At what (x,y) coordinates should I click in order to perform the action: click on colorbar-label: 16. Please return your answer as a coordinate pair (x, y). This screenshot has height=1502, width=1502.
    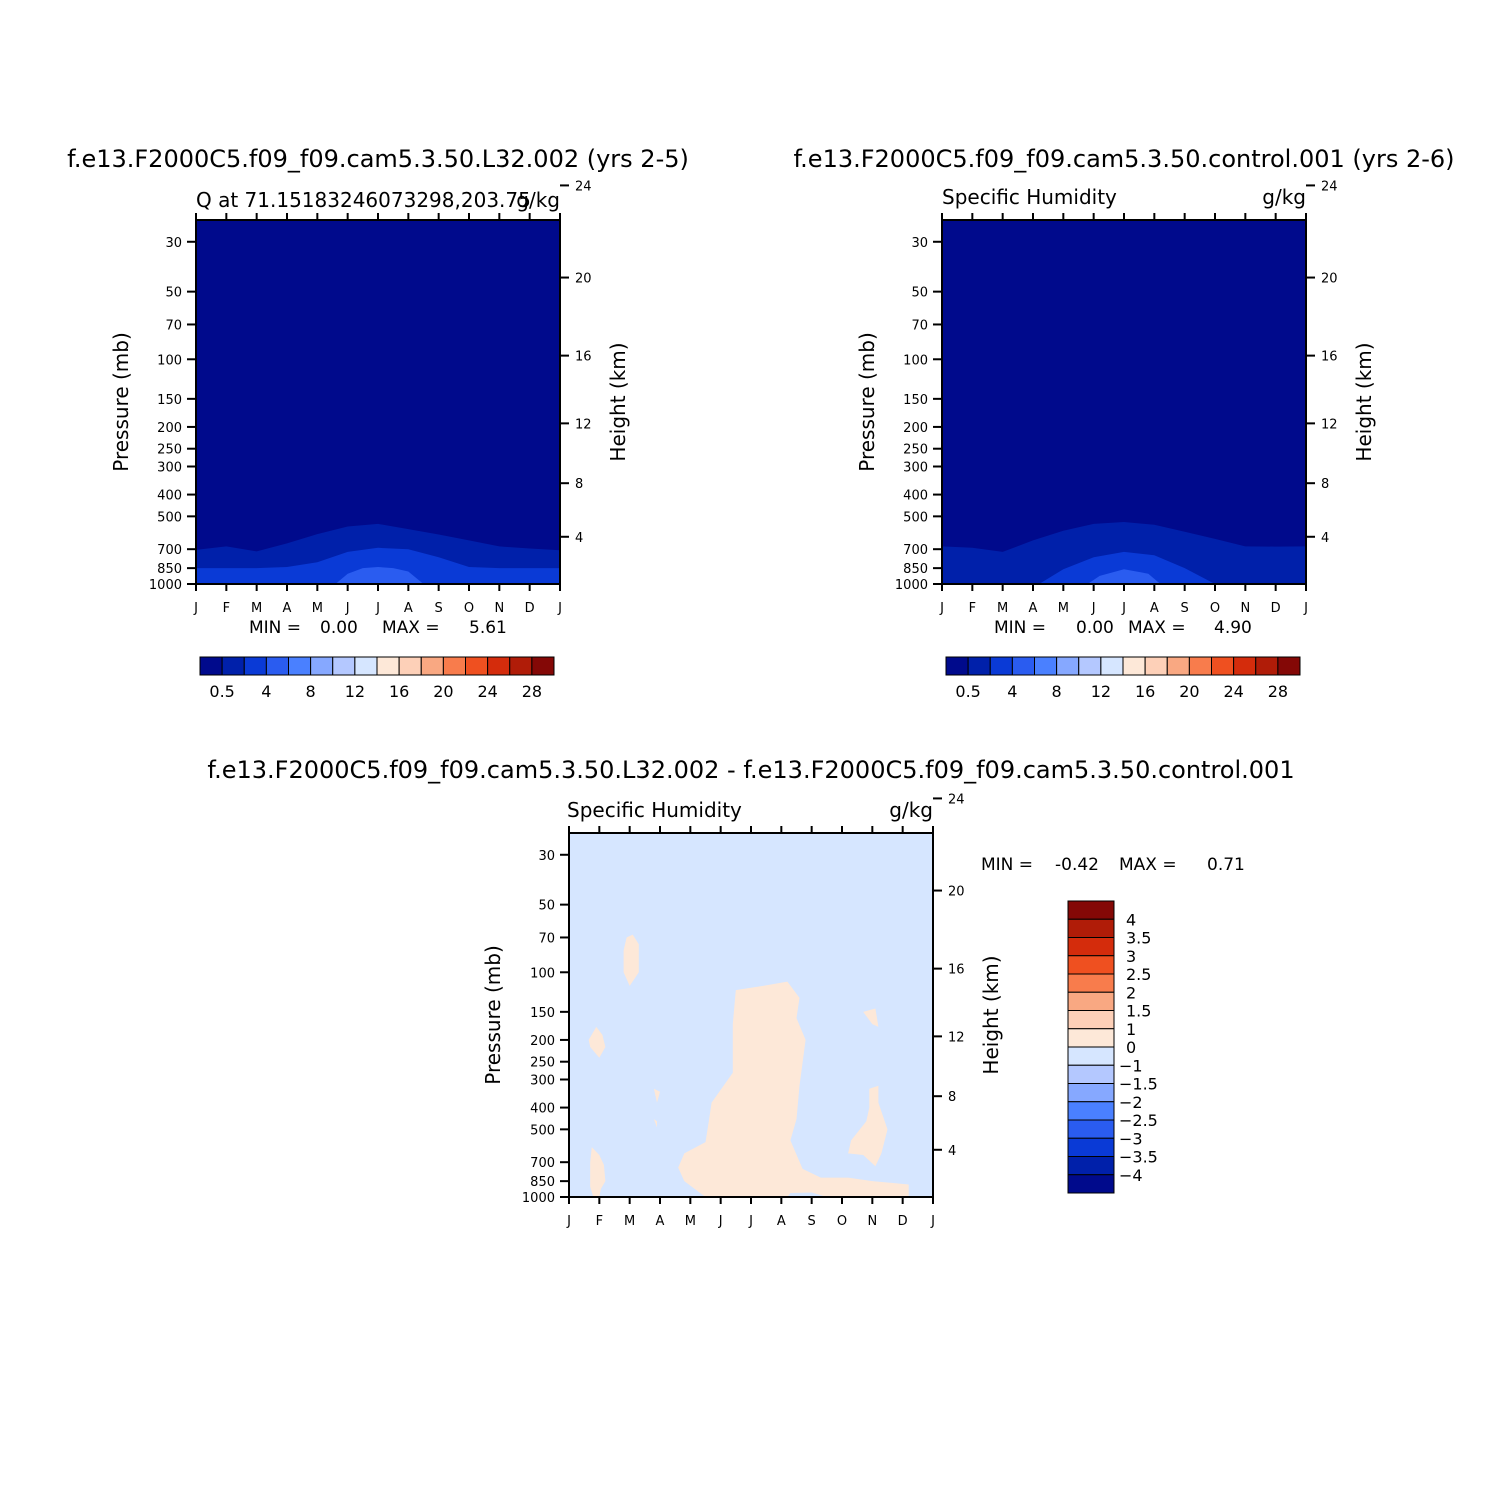
    Looking at the image, I should click on (399, 691).